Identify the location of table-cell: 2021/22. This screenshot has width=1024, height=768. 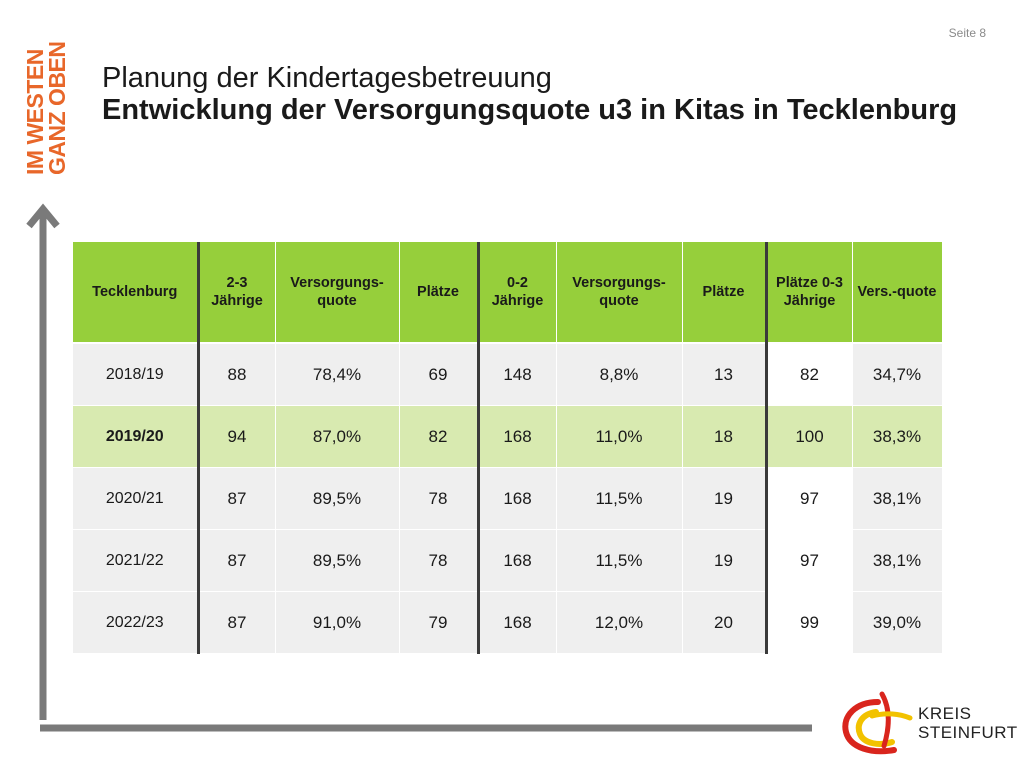
(136, 560).